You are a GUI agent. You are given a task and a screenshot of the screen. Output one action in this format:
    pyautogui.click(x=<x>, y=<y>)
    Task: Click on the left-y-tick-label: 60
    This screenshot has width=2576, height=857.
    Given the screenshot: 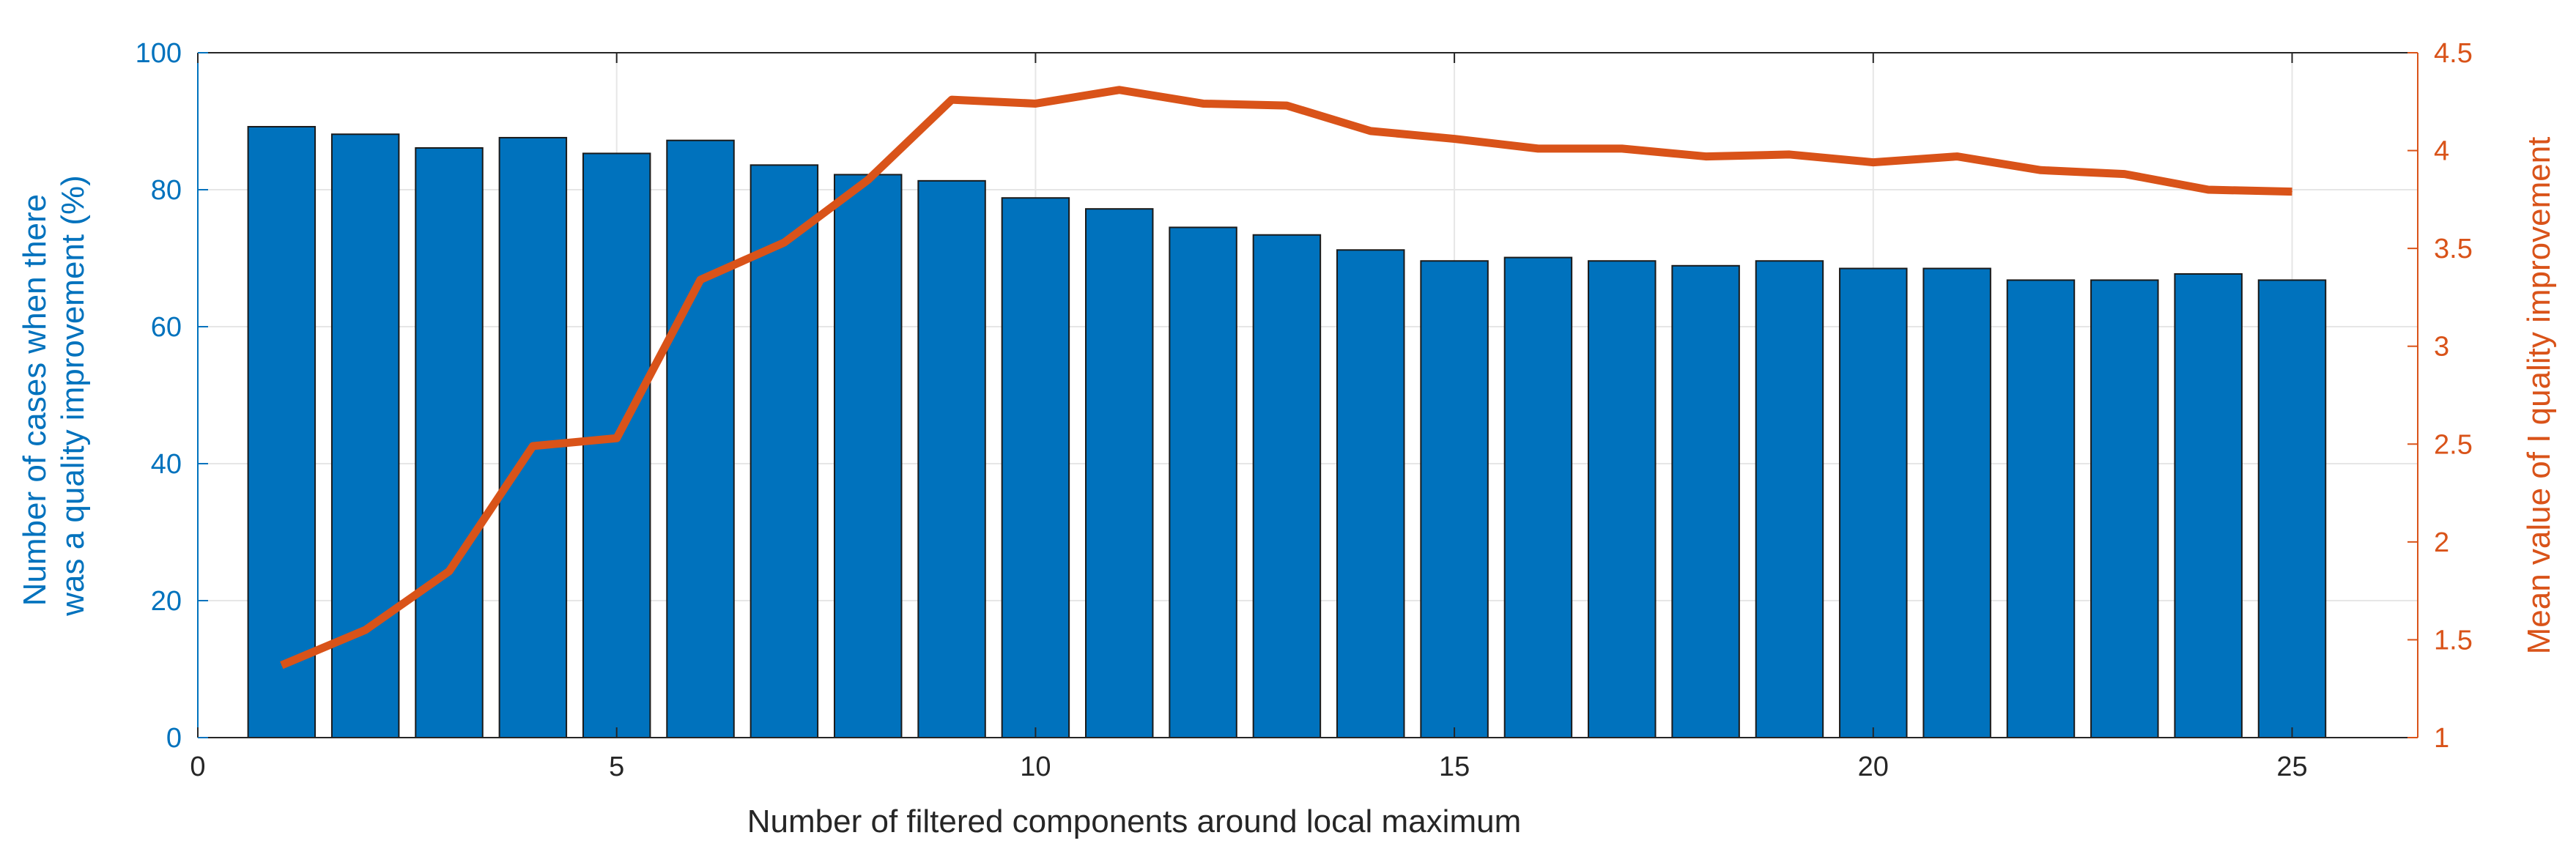 What is the action you would take?
    pyautogui.click(x=166, y=327)
    